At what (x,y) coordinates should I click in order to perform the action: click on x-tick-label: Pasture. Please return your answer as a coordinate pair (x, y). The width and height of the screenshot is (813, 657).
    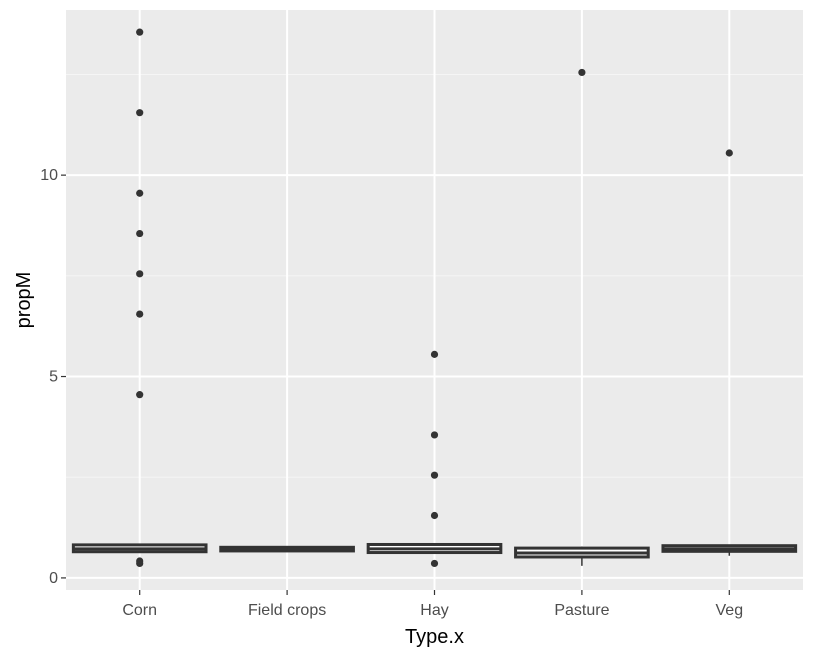
    Looking at the image, I should click on (581, 610).